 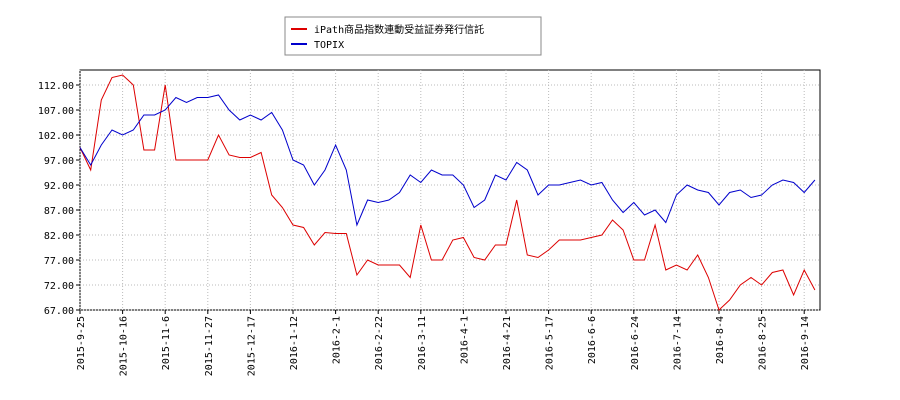 I want to click on x-tick-label: 2015-11-27, so click(x=209, y=346).